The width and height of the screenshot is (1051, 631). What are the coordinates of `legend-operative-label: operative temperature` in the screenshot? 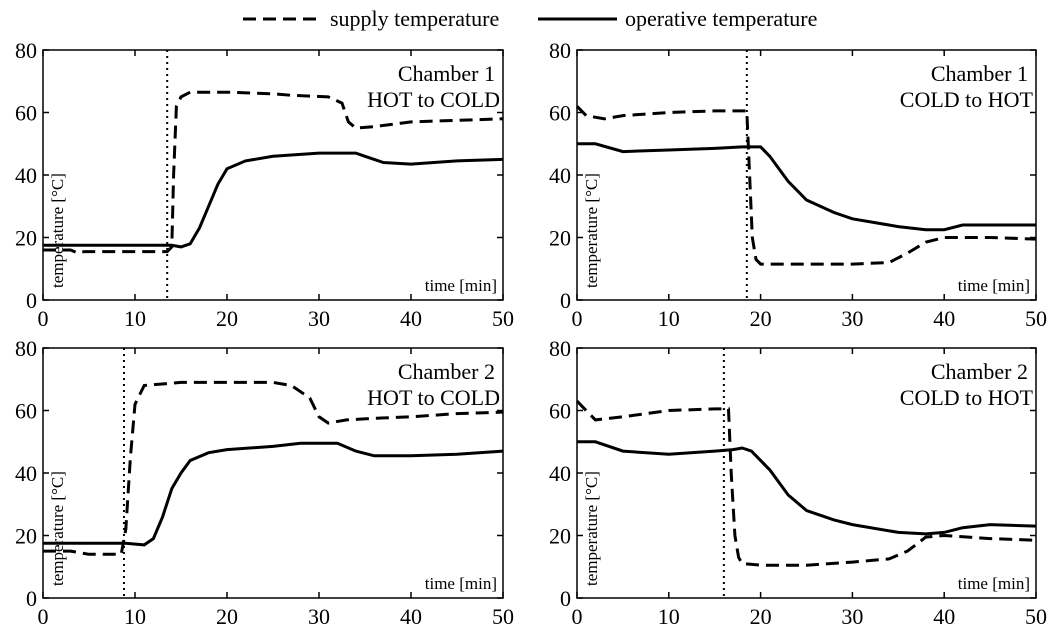 It's located at (721, 18).